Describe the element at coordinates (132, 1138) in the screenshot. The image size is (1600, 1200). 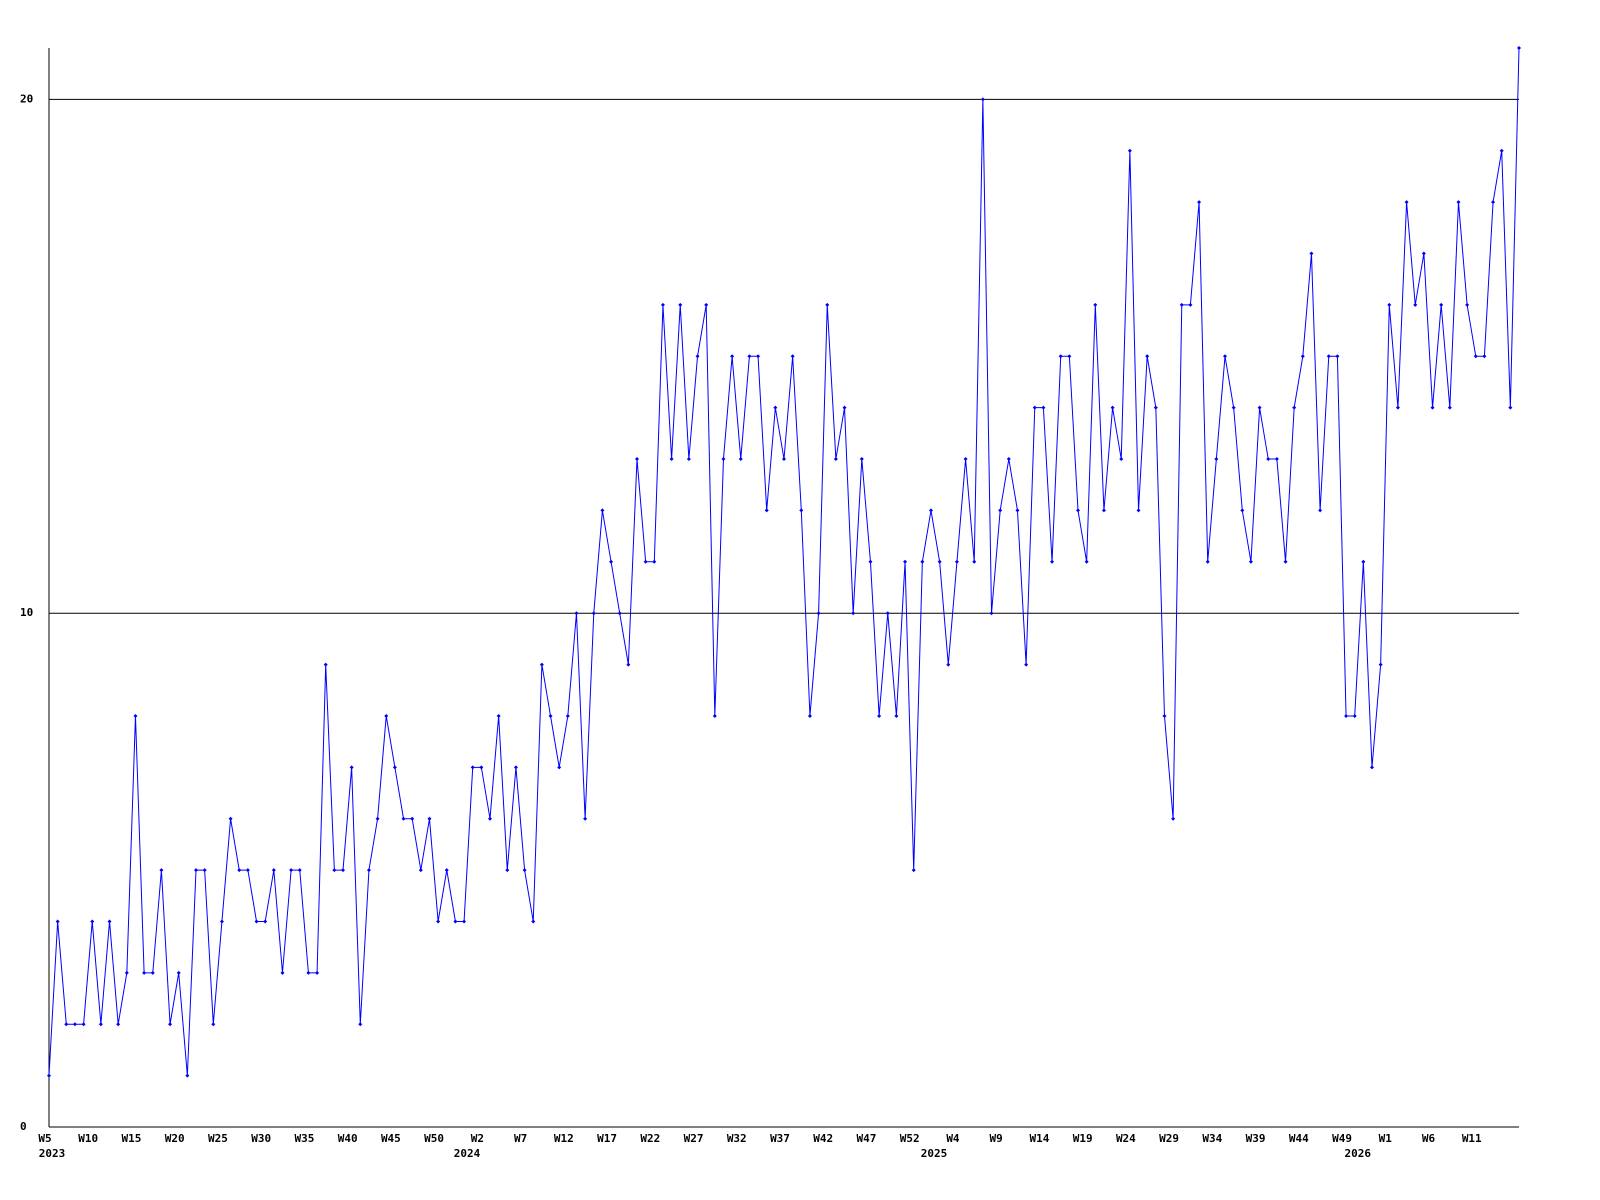
I see `x-tick-label: W15` at that location.